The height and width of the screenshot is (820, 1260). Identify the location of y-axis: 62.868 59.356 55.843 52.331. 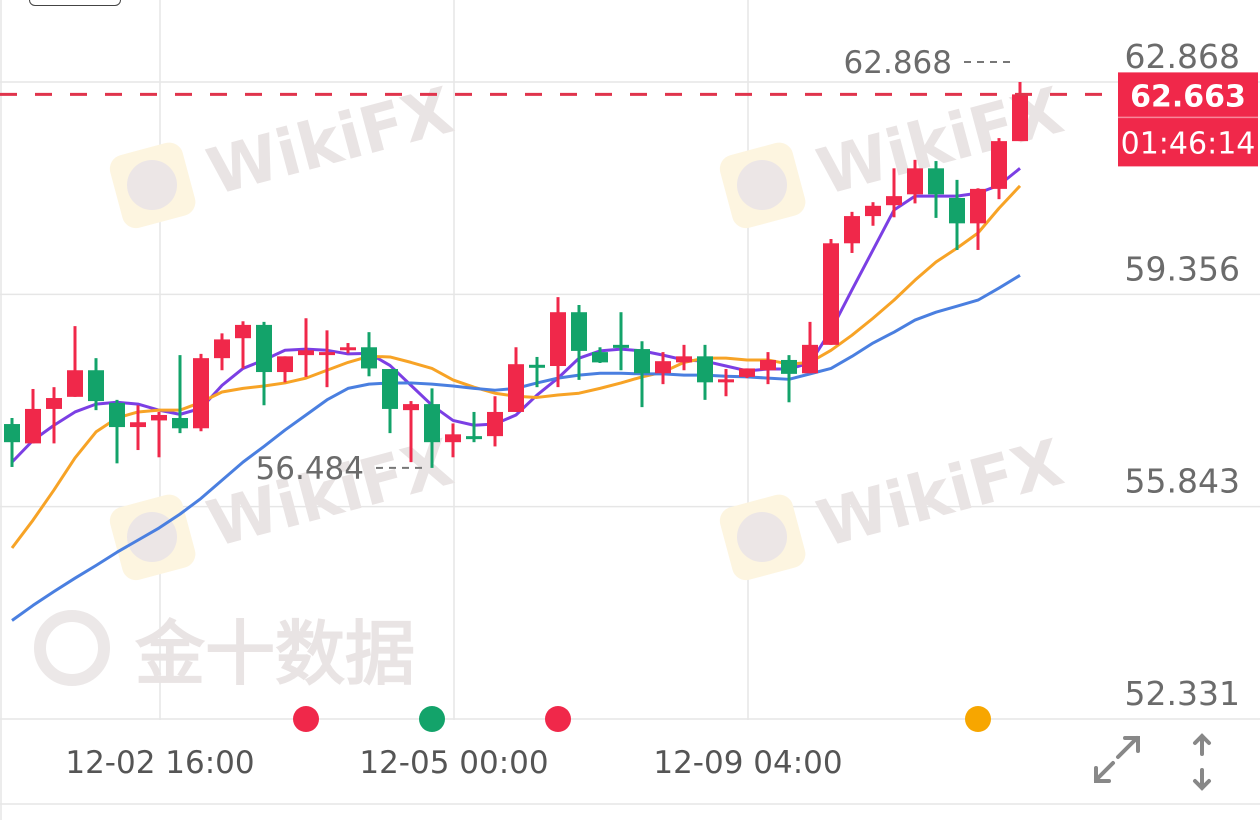
(1182, 375).